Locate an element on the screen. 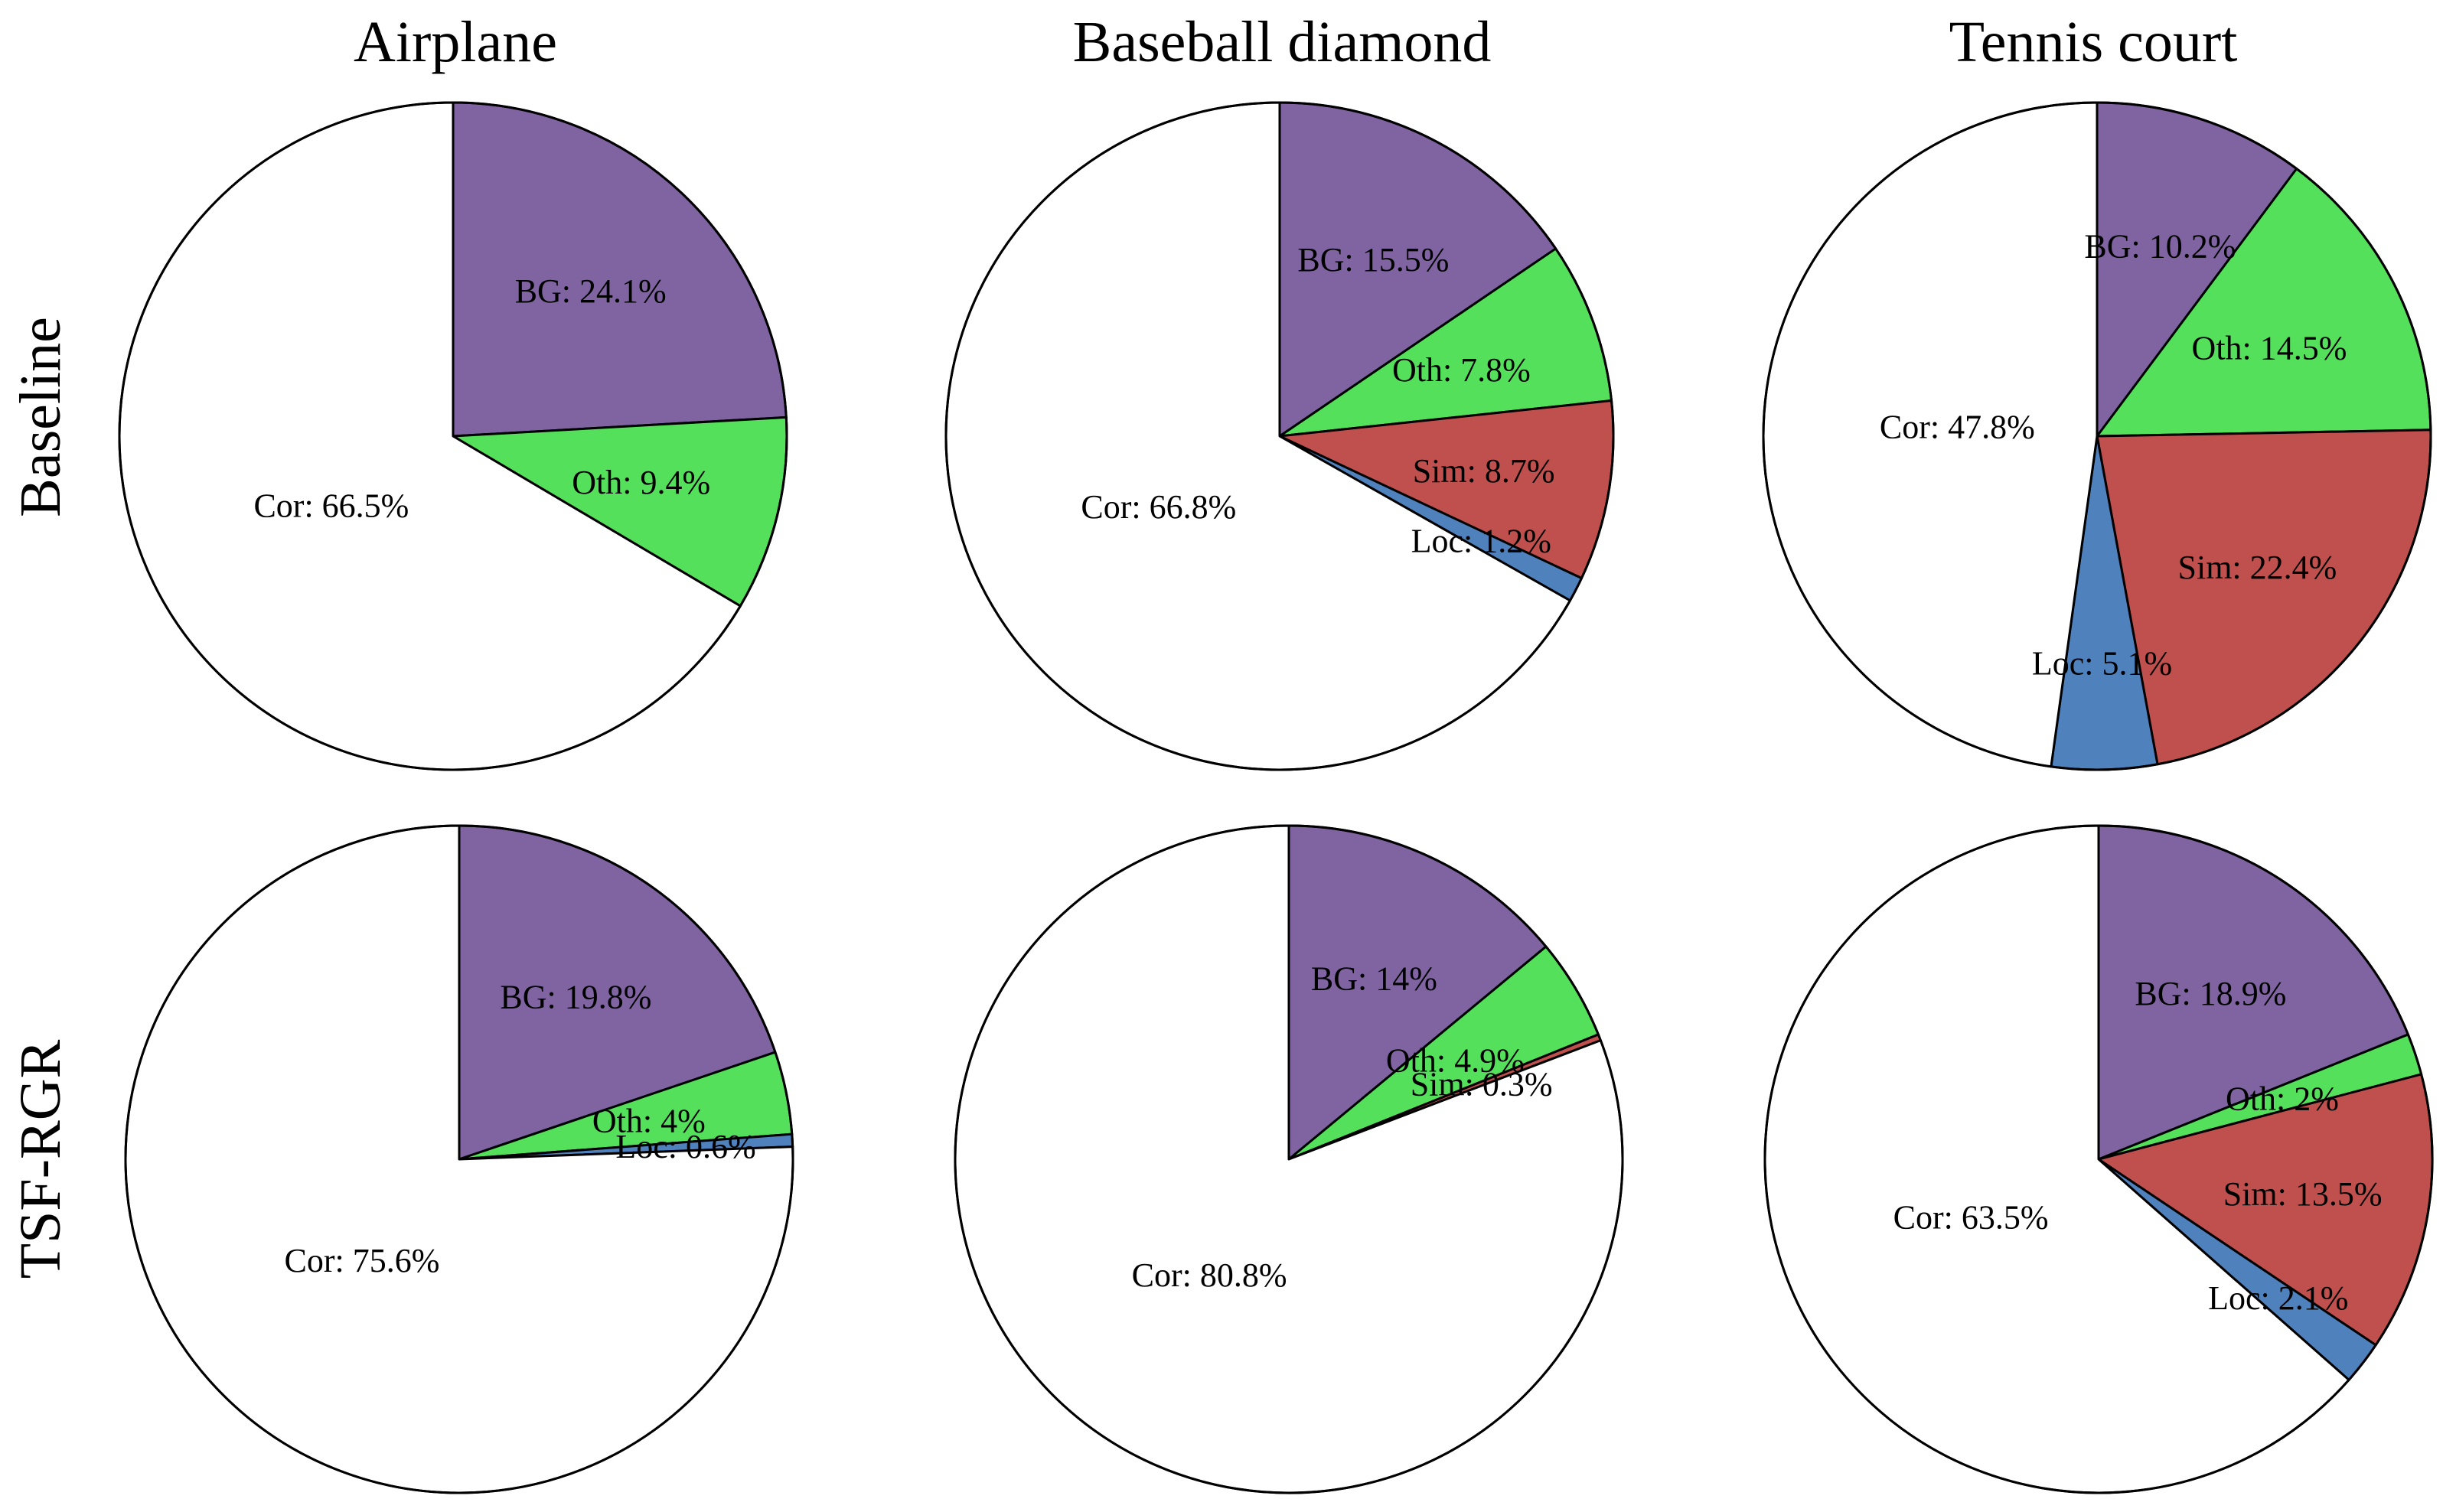 The width and height of the screenshot is (2443, 1512). pie-baseball-diamond-tsf-rgr: BG: 14% Oth: 4.9%Sim: 0.3% Cor: 80.8% is located at coordinates (1289, 1159).